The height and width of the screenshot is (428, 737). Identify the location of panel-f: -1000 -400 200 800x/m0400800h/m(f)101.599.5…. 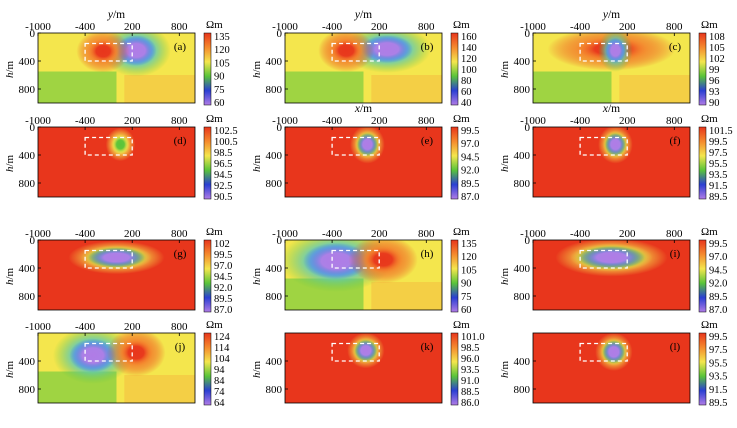
(616, 153).